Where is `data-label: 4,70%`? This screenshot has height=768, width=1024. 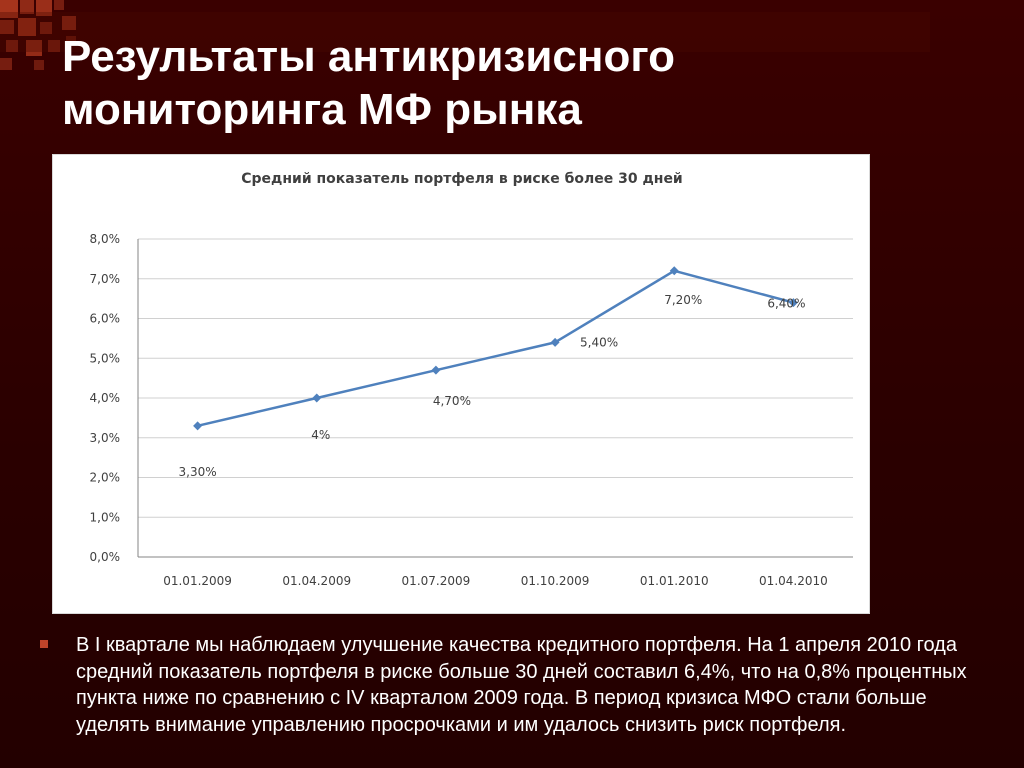 data-label: 4,70% is located at coordinates (452, 401).